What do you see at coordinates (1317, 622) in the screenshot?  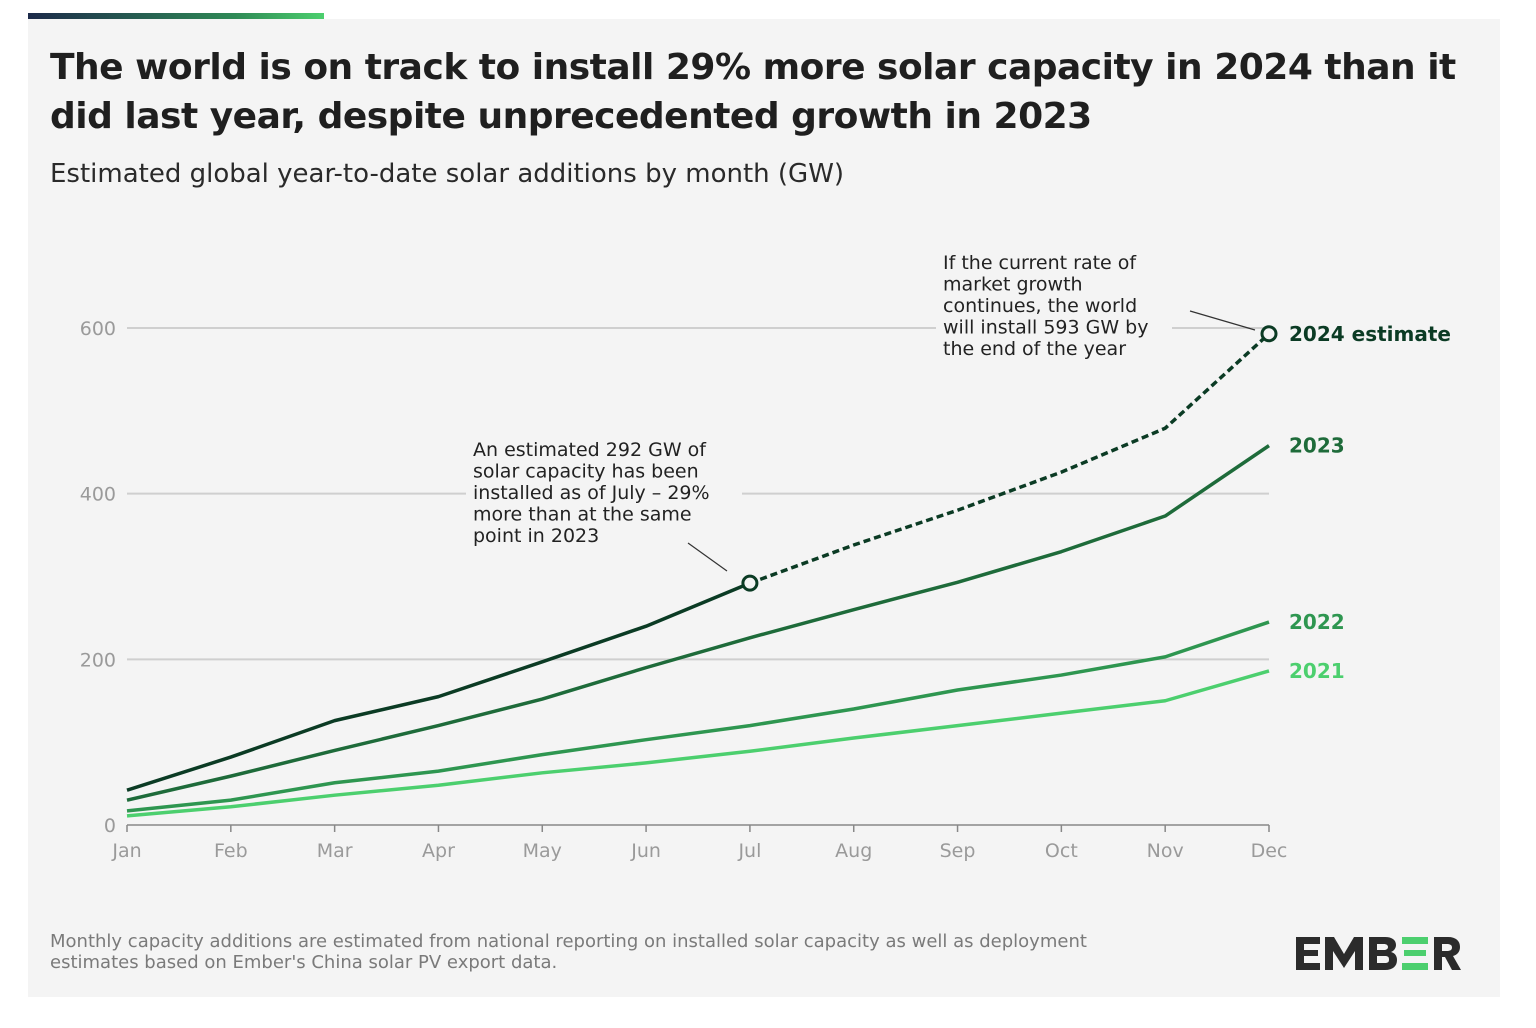 I see `series-label: 2022` at bounding box center [1317, 622].